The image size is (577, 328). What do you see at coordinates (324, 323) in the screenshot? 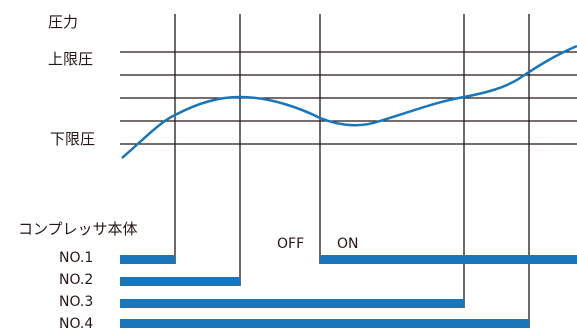
I see `compressor-no4-bar` at bounding box center [324, 323].